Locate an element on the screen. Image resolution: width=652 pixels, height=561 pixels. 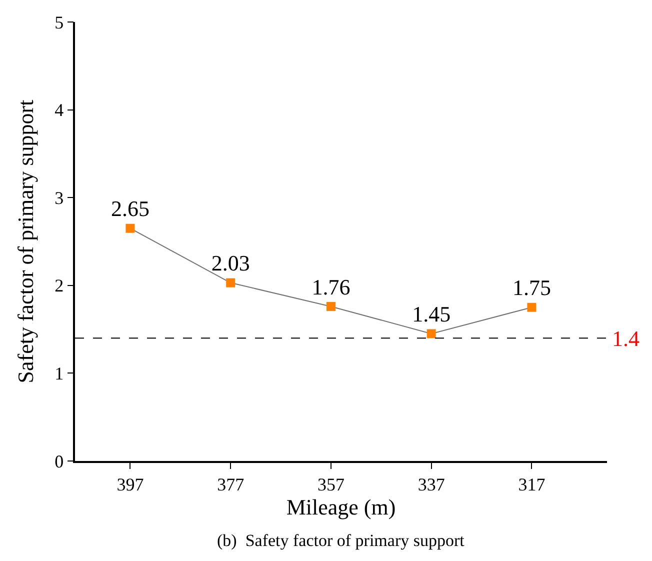
data-label: 1.45 is located at coordinates (431, 314).